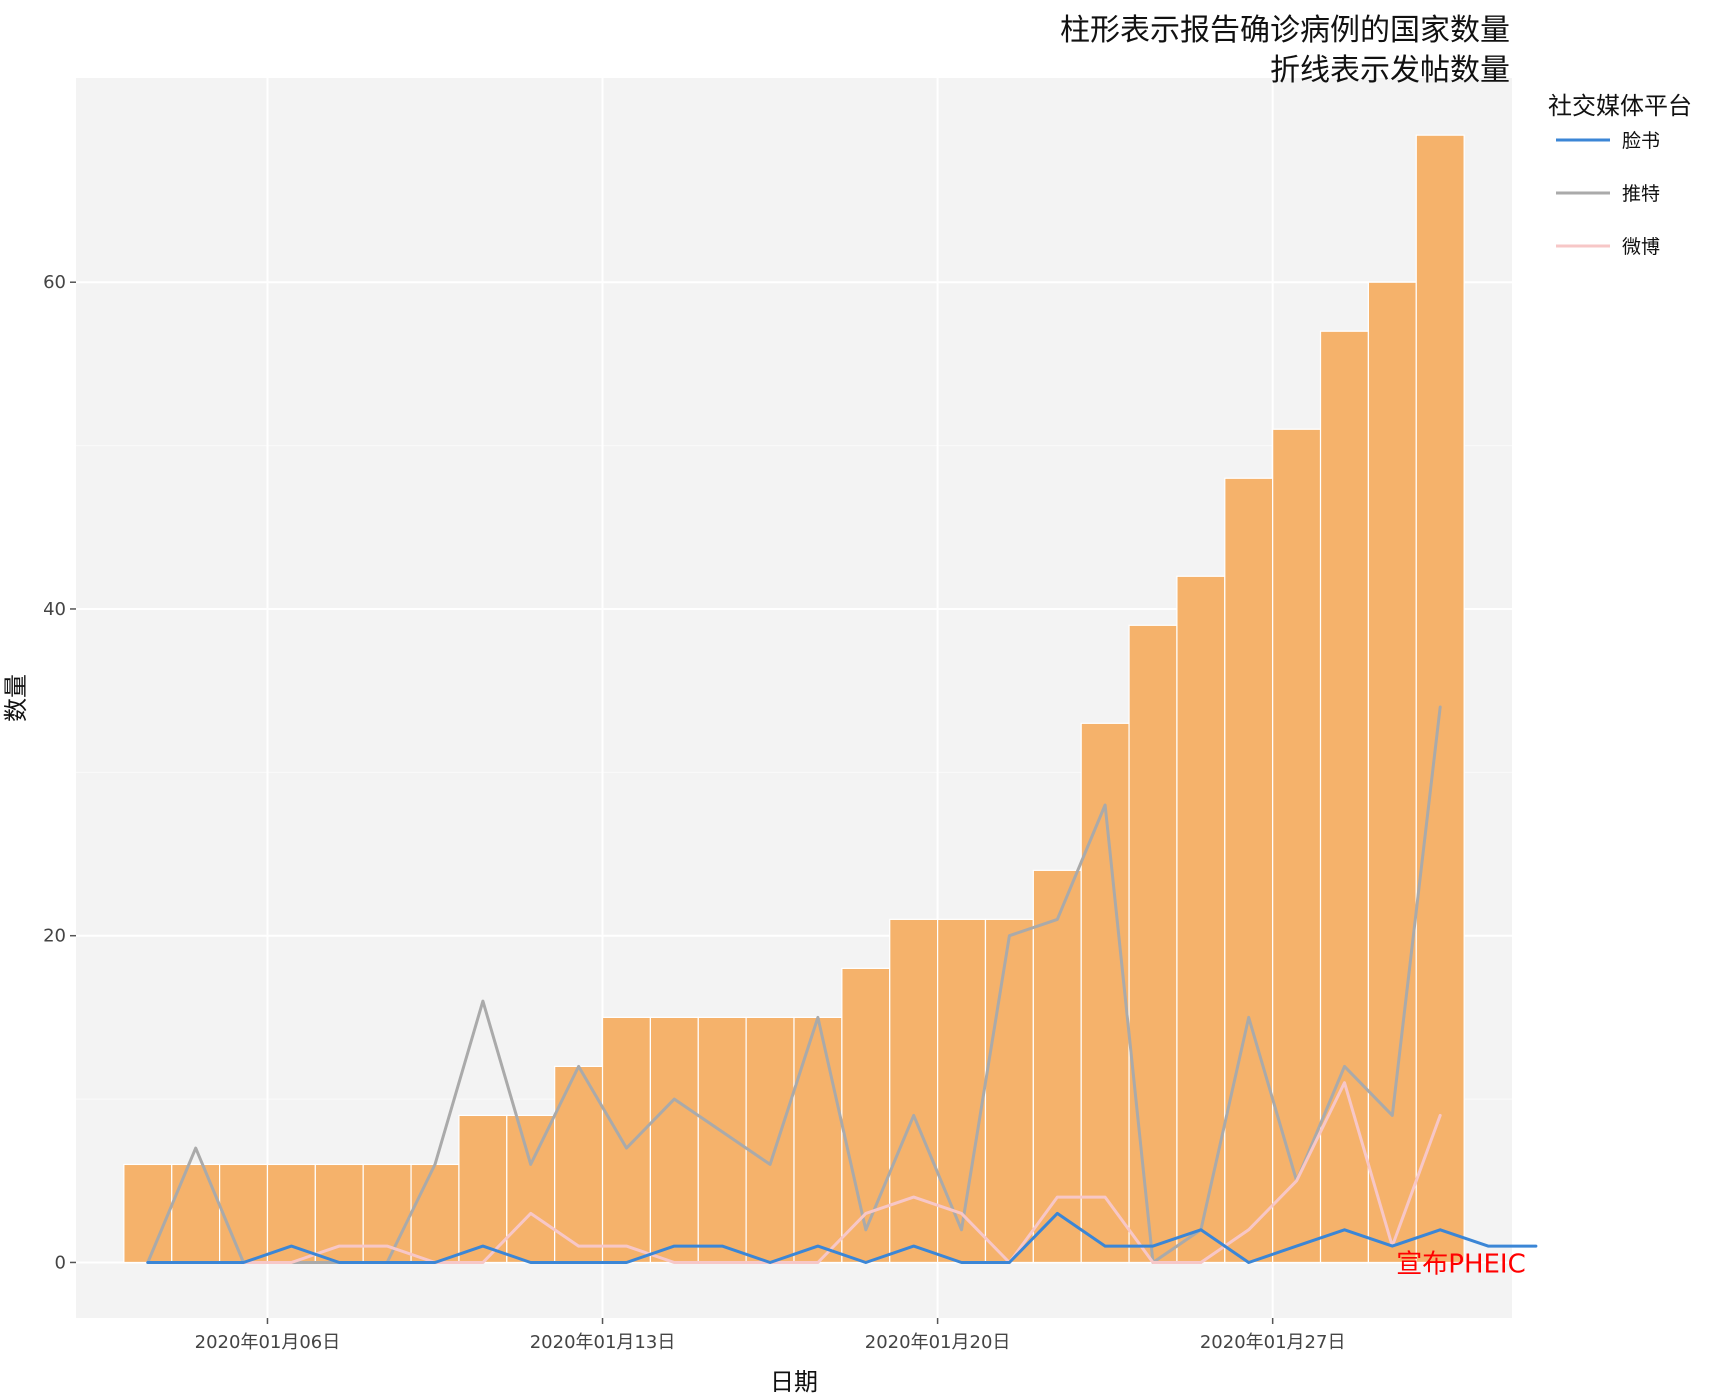  Describe the element at coordinates (54, 936) in the screenshot. I see `y-tick-label: 20` at that location.